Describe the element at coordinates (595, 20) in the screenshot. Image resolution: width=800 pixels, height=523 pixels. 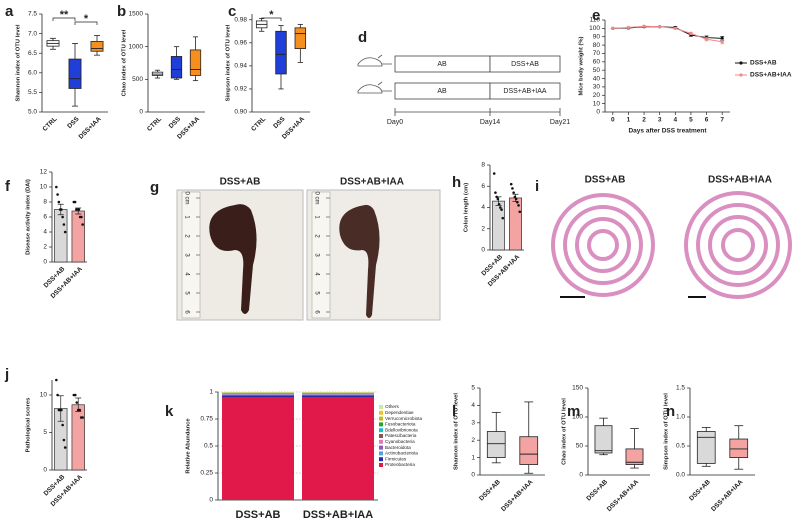
I see `y-tick-label: 110` at that location.